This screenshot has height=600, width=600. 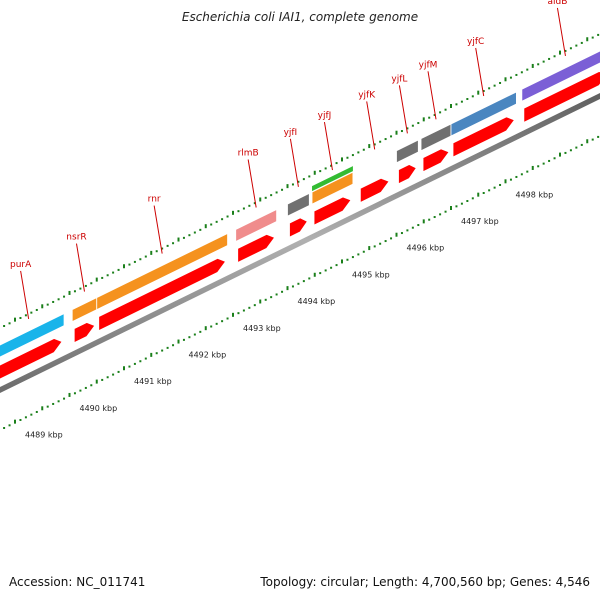 I want to click on cds-nsrR, so click(x=84, y=333).